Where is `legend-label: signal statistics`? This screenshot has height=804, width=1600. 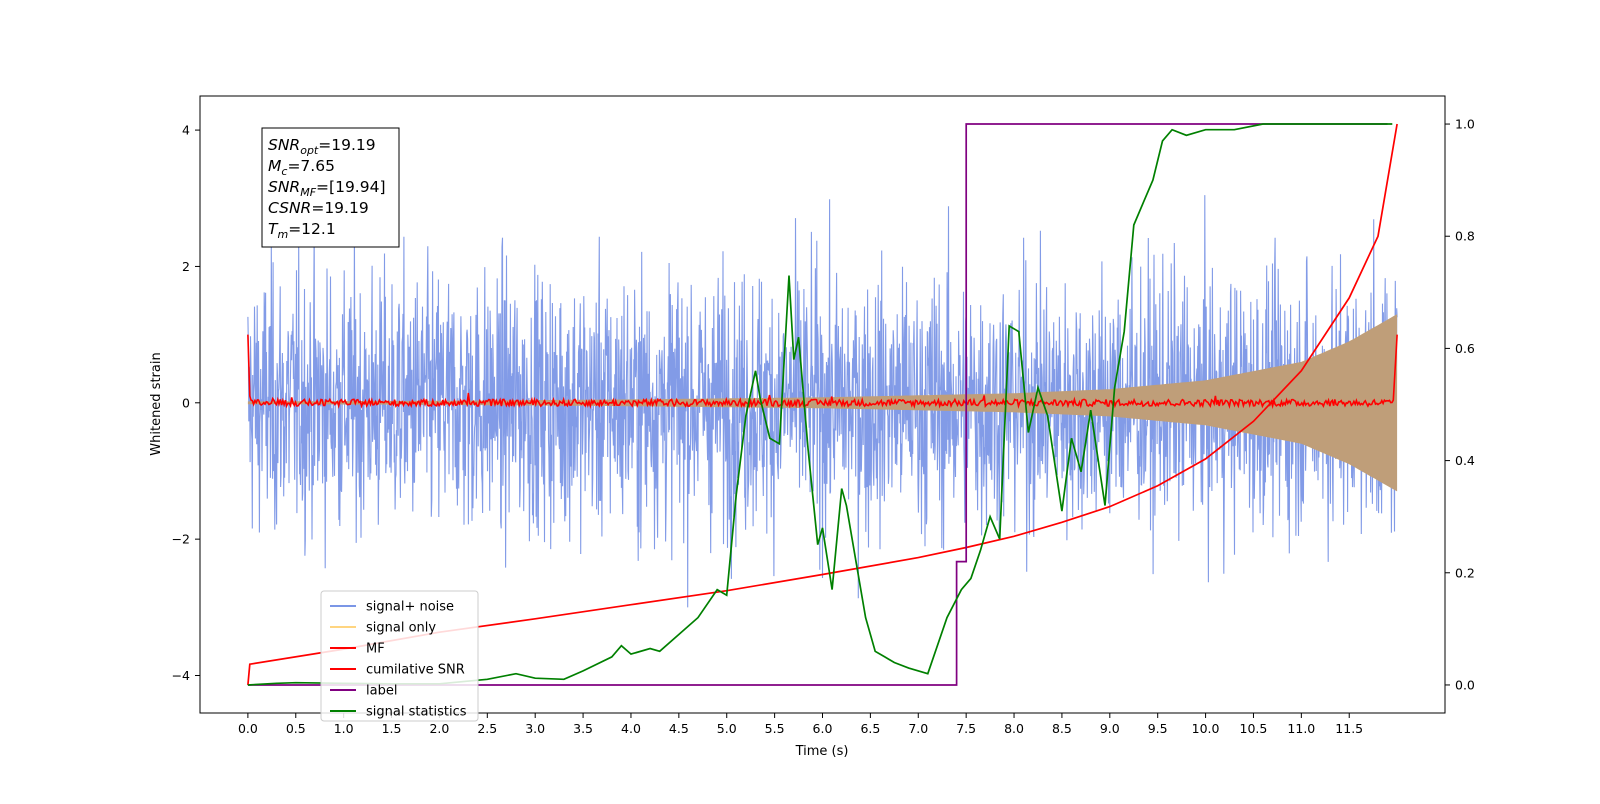
legend-label: signal statistics is located at coordinates (416, 712).